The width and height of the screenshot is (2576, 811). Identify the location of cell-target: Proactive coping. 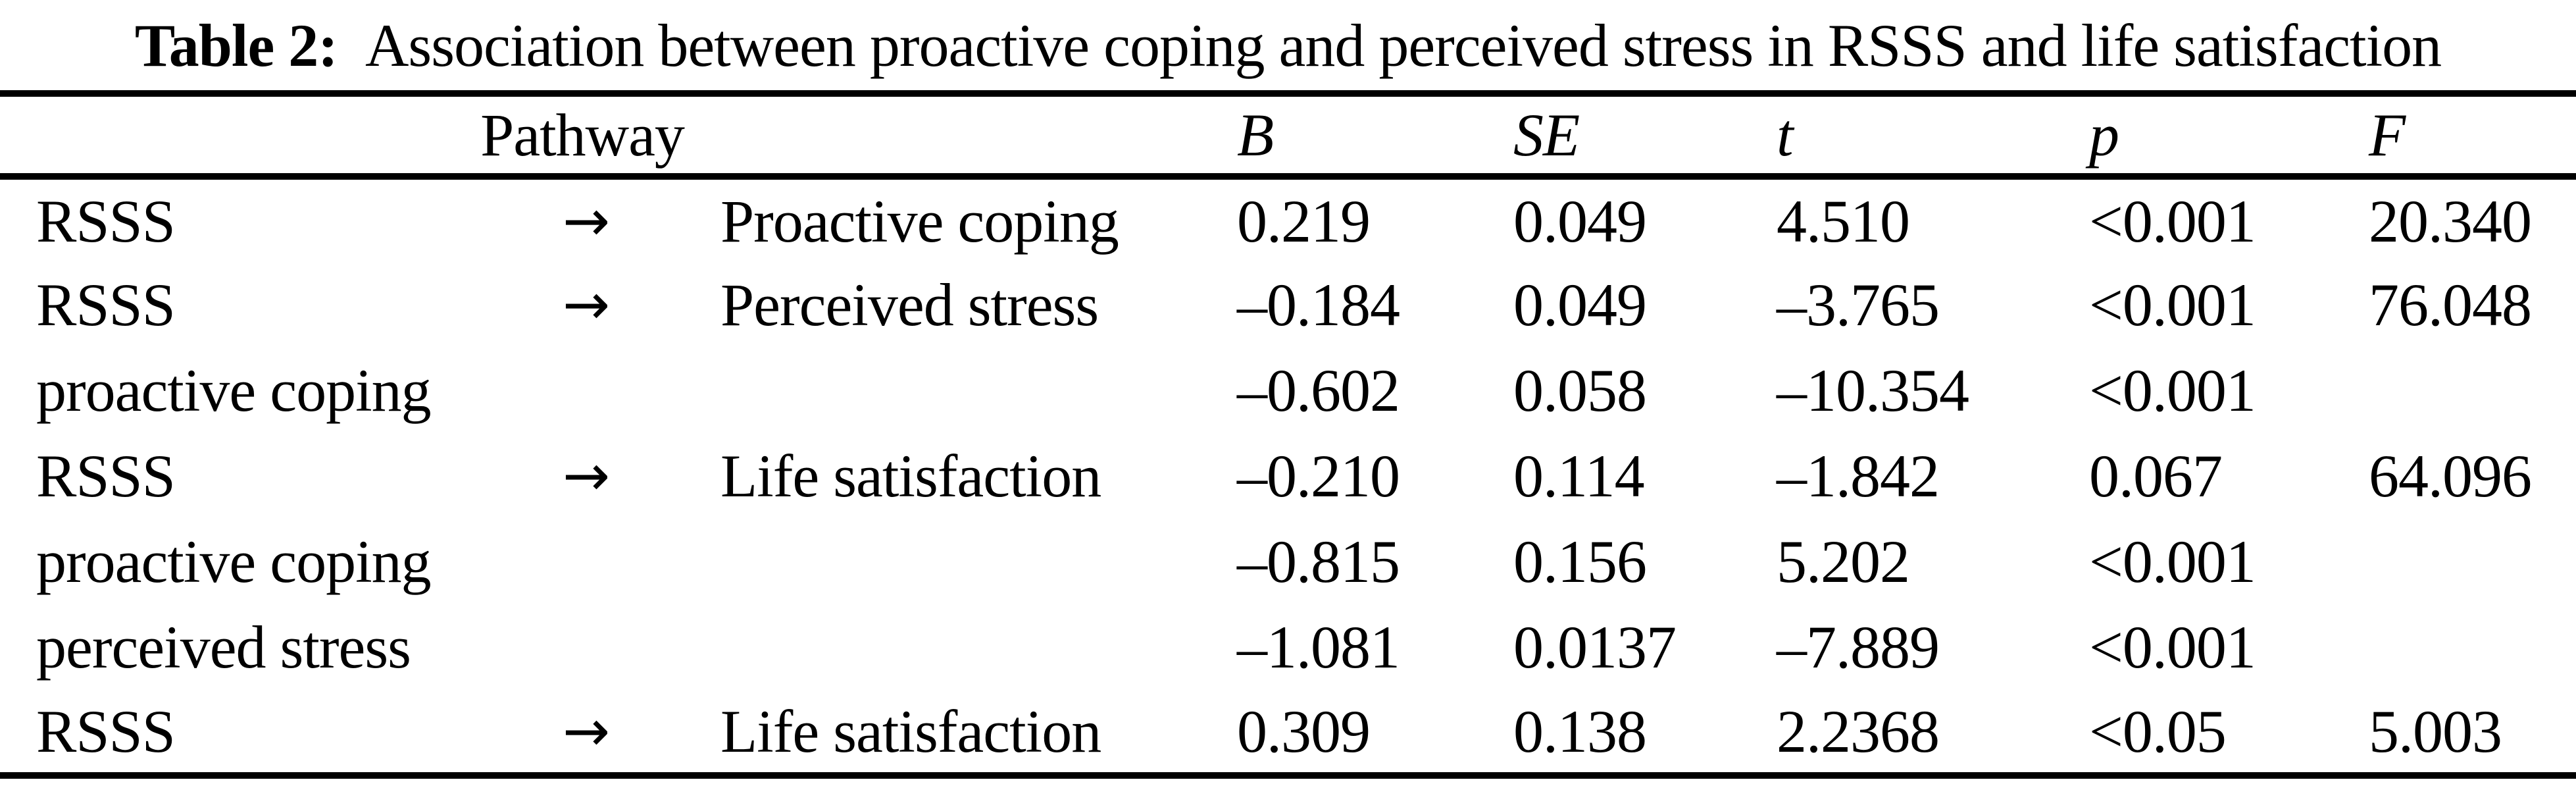
(920, 221).